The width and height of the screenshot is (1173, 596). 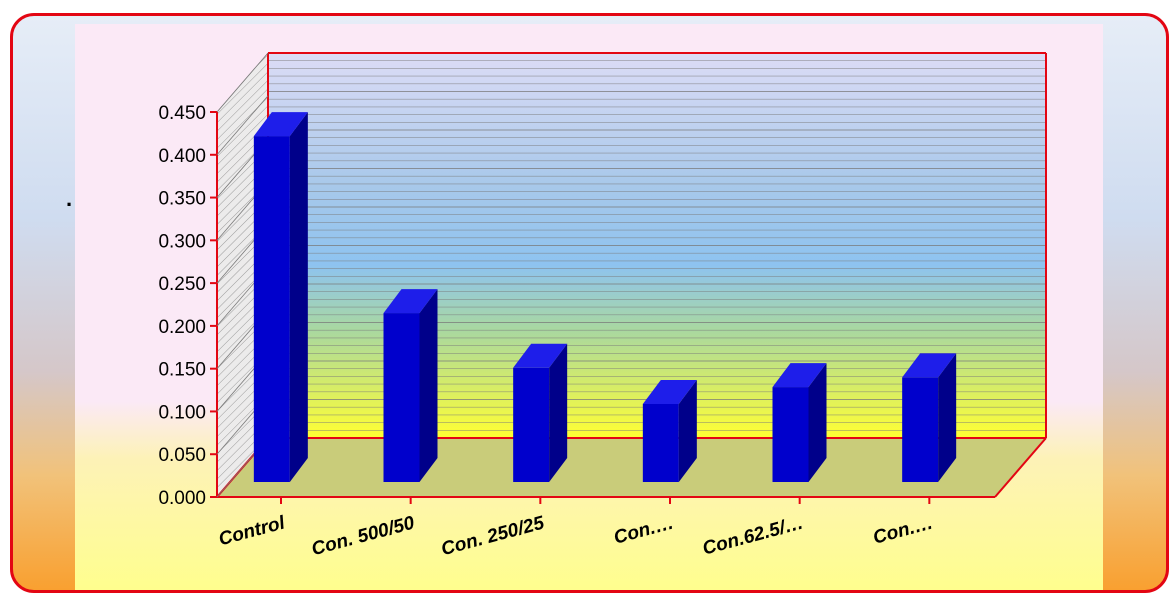 What do you see at coordinates (182, 370) in the screenshot?
I see `y-tick-label: 0.150` at bounding box center [182, 370].